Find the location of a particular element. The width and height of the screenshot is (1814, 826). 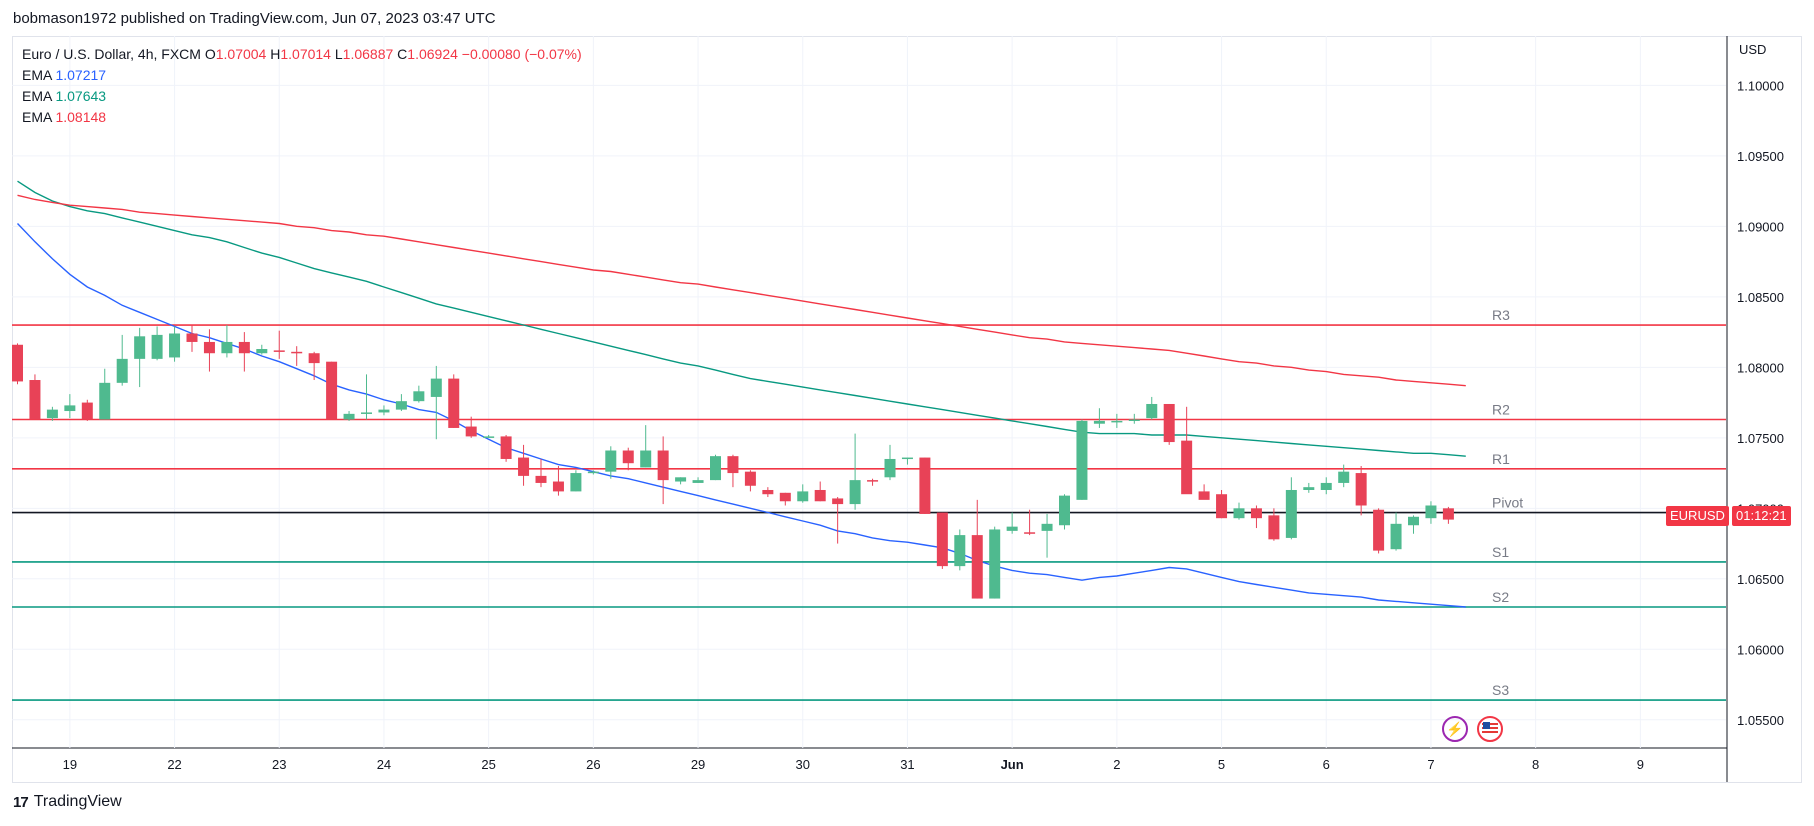

price-tick-label: 1.08000 is located at coordinates (1760, 367).